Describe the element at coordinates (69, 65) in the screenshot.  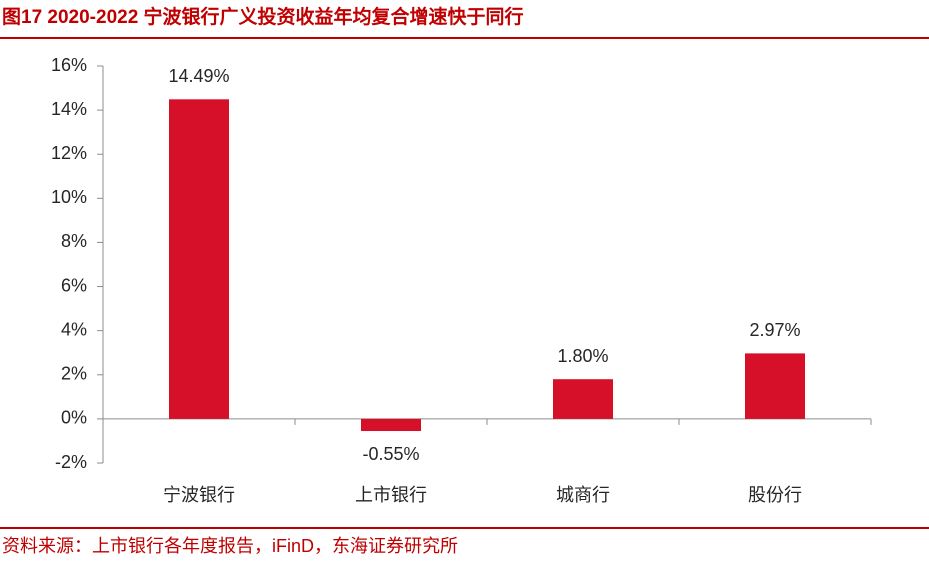
I see `y-tick-label: 16%` at that location.